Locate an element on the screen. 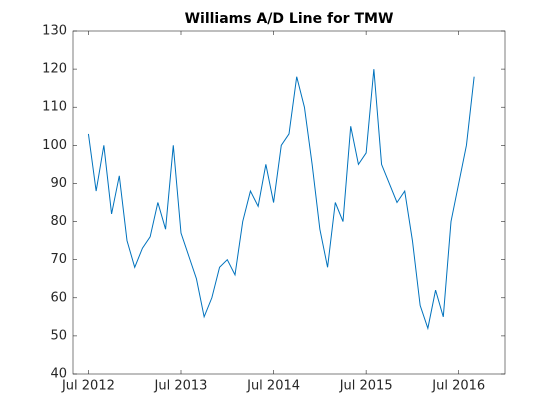 Image resolution: width=560 pixels, height=420 pixels. y-tick-label: 90 is located at coordinates (58, 183).